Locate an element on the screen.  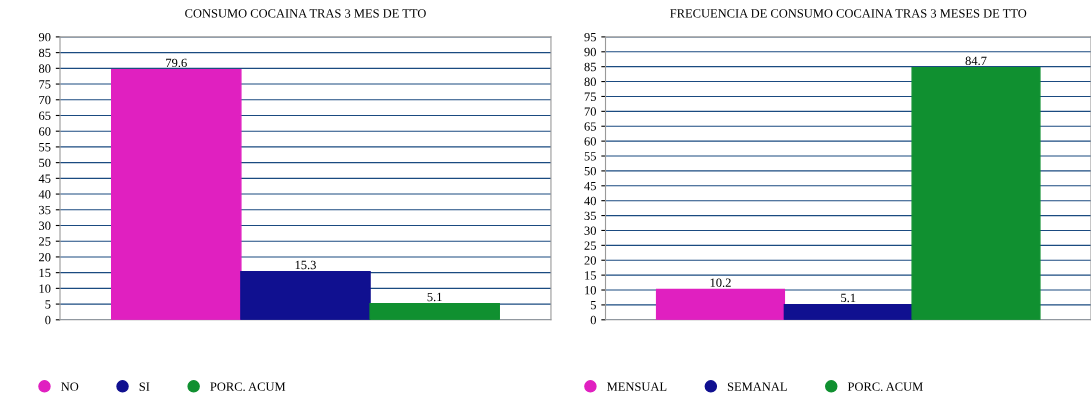
legend-label: SI is located at coordinates (144, 386).